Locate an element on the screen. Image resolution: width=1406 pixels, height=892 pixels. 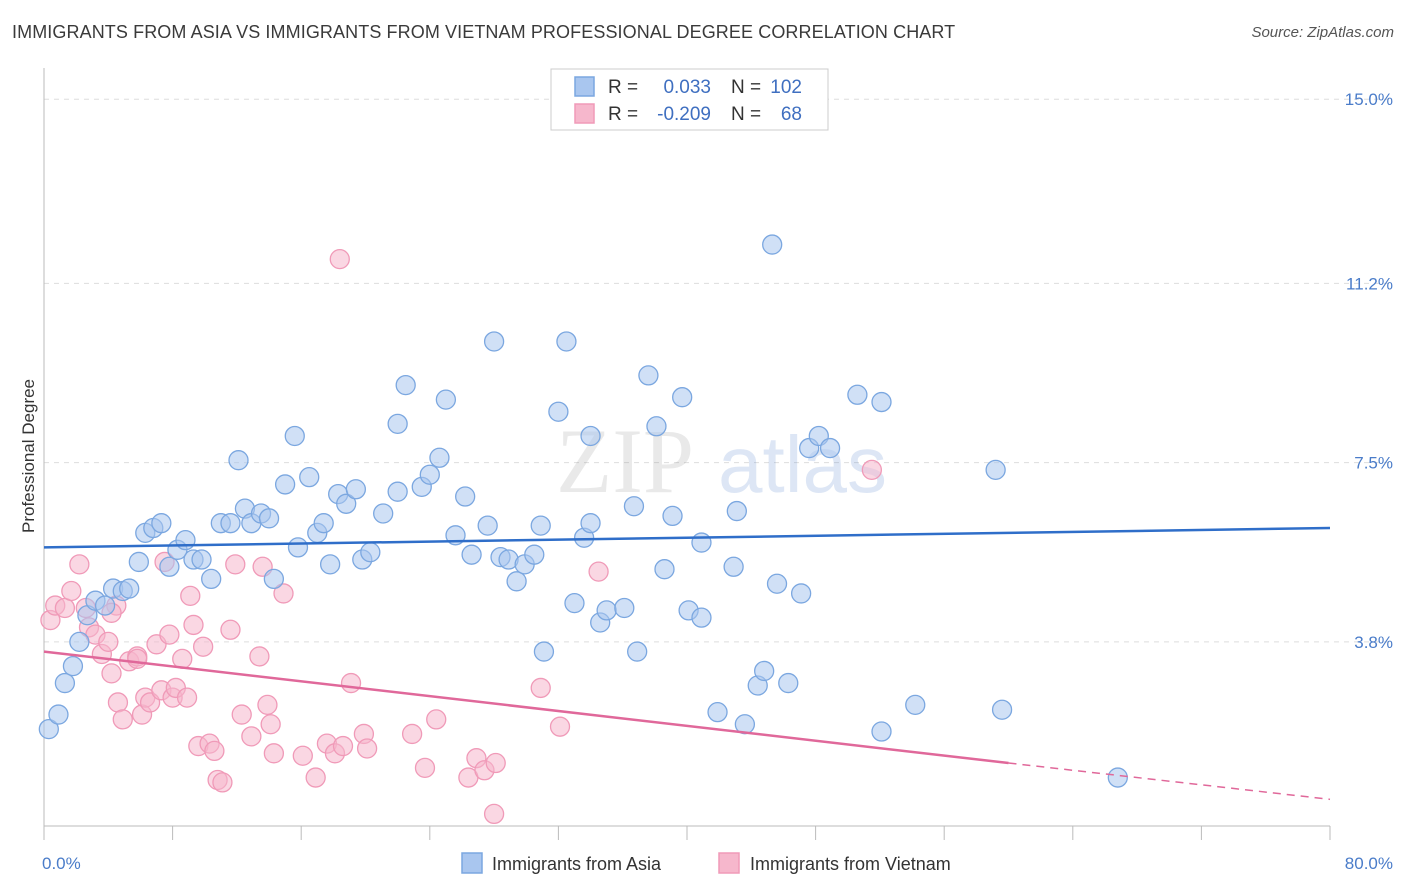
legend-r-label-vietnam: R = is located at coordinates (623, 114).